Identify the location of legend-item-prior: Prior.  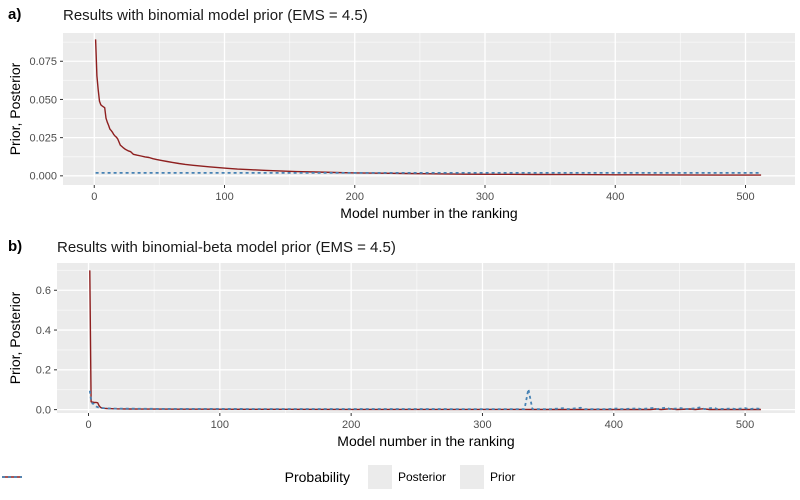
(259, 477).